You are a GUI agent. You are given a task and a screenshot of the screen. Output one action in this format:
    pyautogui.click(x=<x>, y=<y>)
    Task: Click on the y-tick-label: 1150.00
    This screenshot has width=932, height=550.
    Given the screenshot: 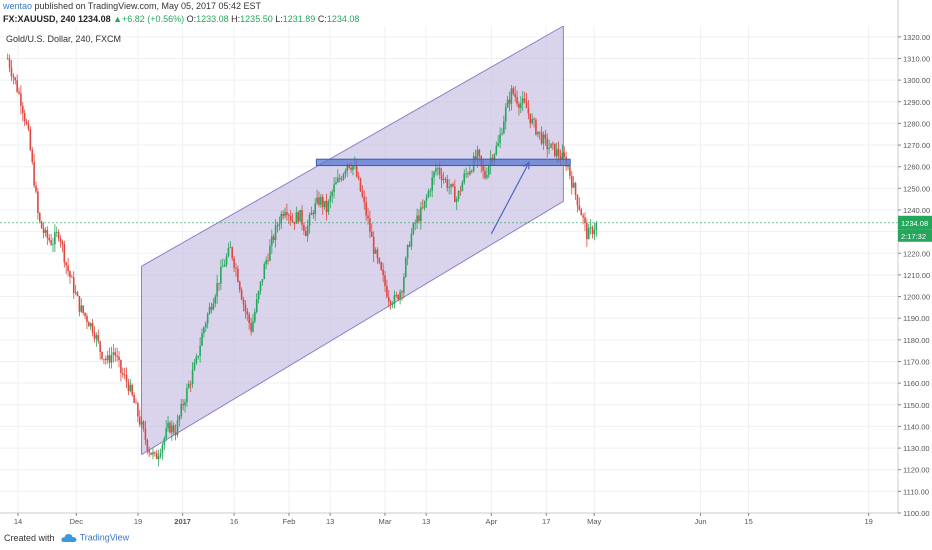 What is the action you would take?
    pyautogui.click(x=916, y=405)
    